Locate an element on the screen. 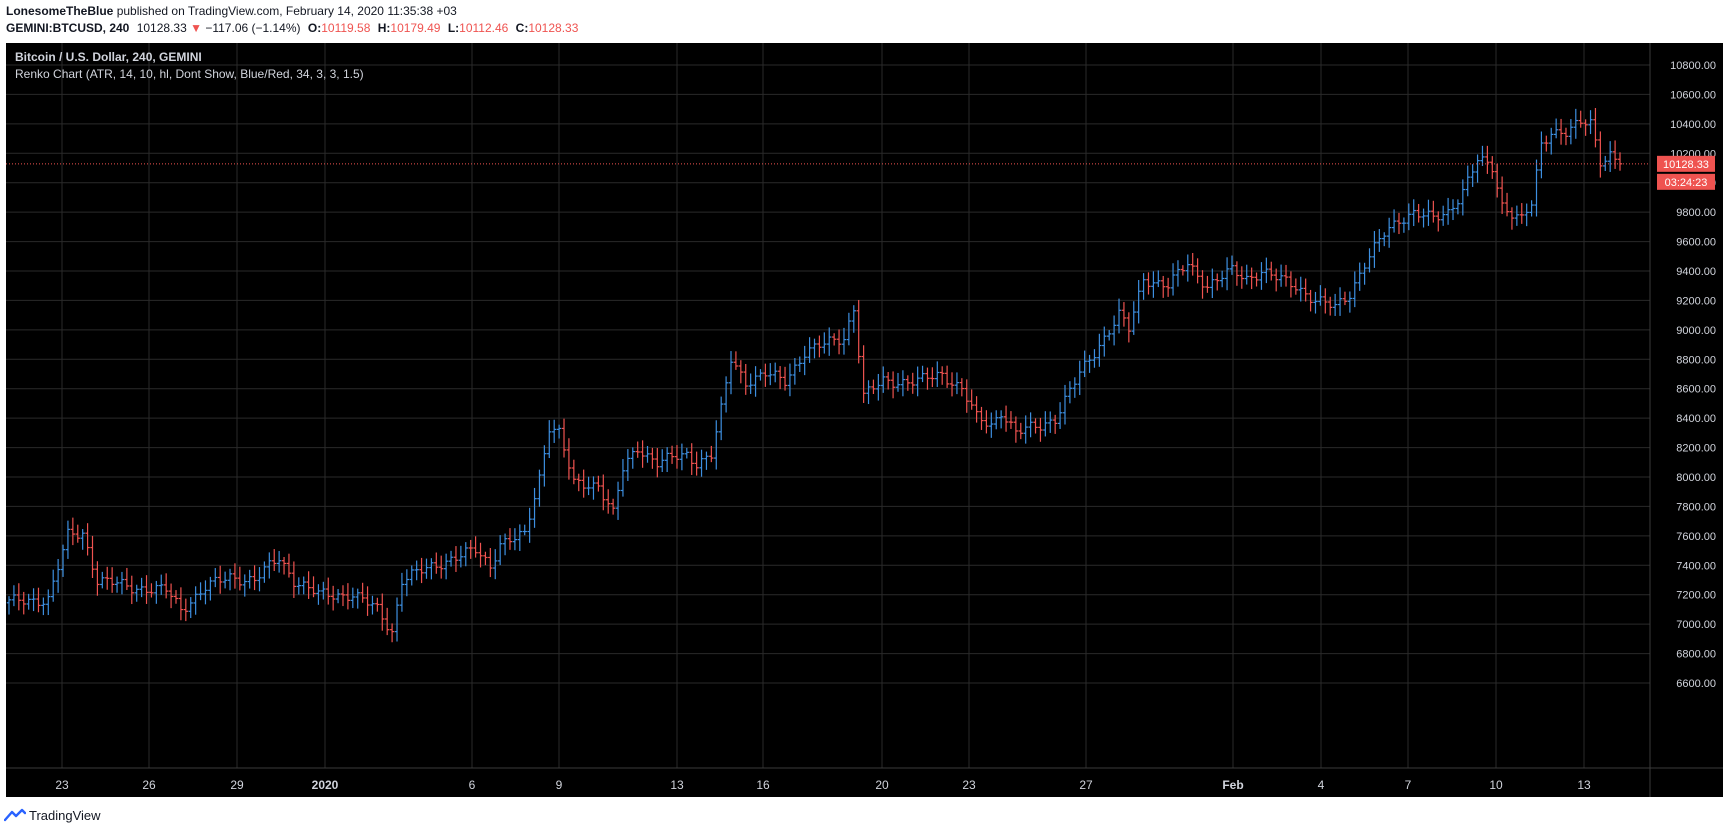 The image size is (1729, 834). time-tick-label: 10 is located at coordinates (1496, 785).